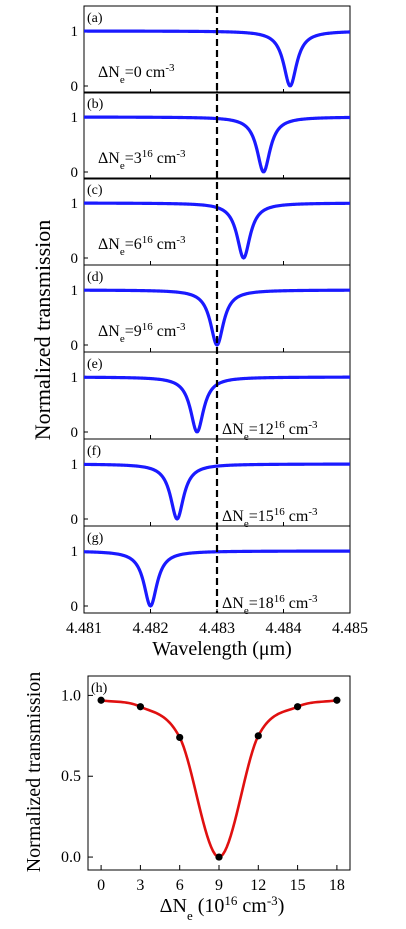  What do you see at coordinates (142, 160) in the screenshot?
I see `concentration-annotation: ΔNe=316 cm-3` at bounding box center [142, 160].